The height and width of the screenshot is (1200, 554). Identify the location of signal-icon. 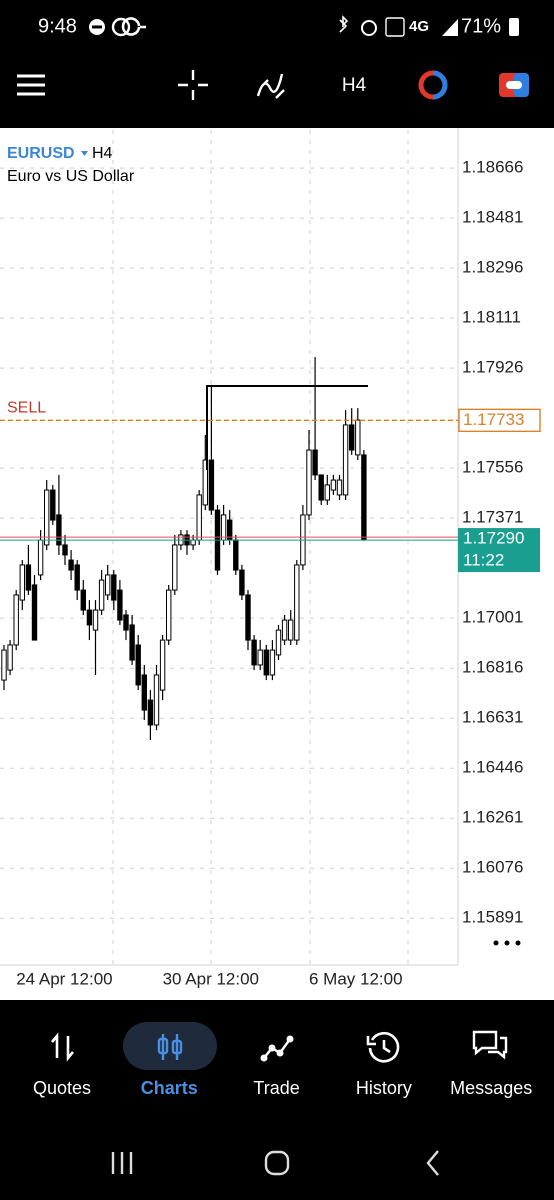
(450, 27).